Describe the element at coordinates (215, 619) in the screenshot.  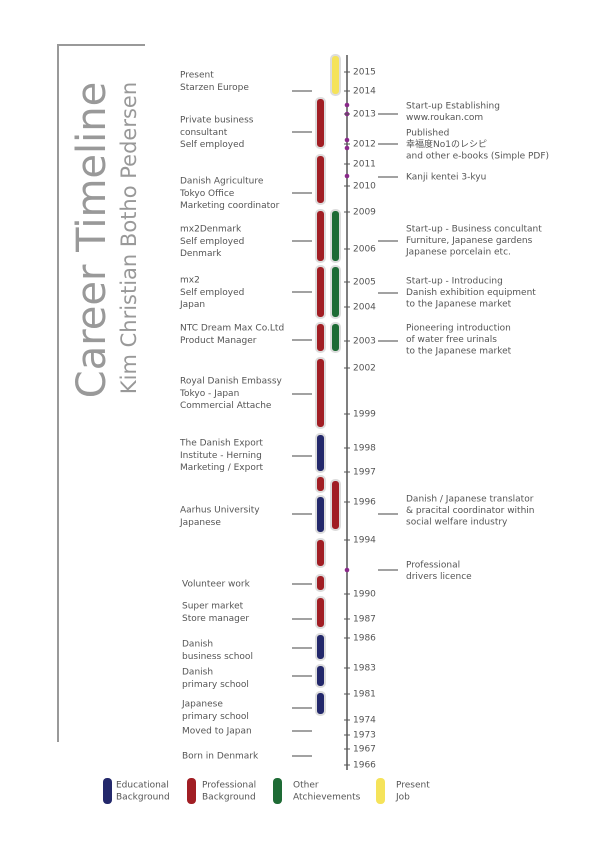
I see `left-entry-line: Store manager` at that location.